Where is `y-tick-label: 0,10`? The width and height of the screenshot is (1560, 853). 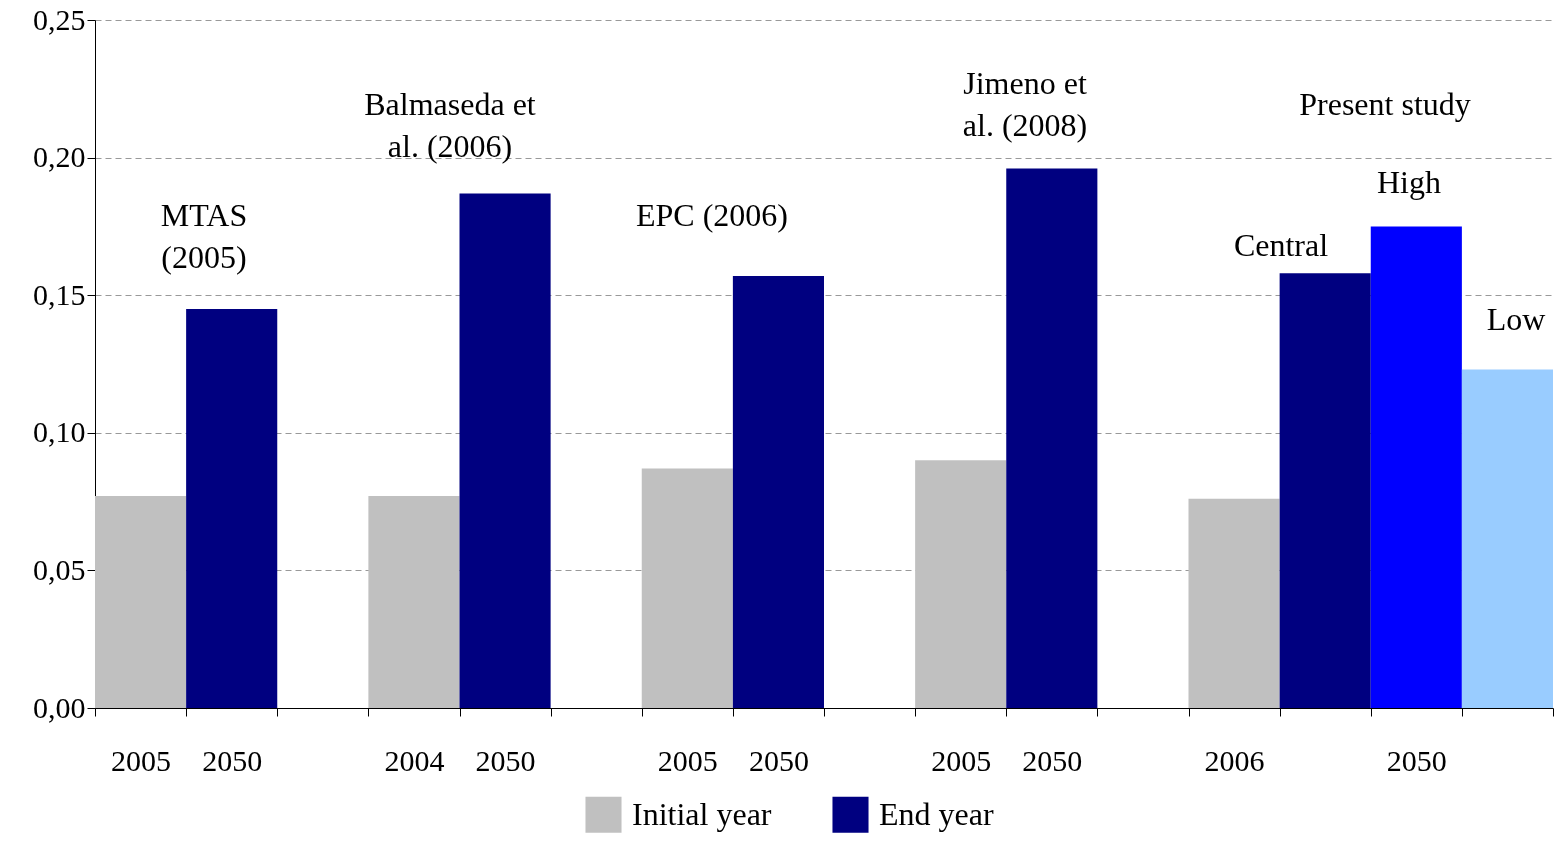
y-tick-label: 0,10 is located at coordinates (59, 432).